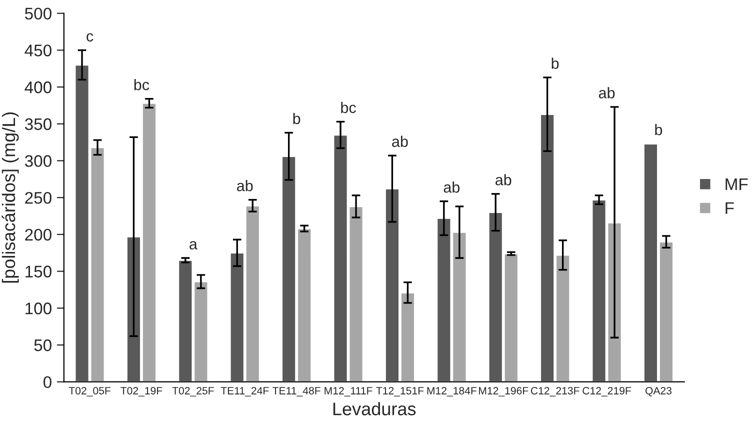 The height and width of the screenshot is (444, 752). What do you see at coordinates (244, 391) in the screenshot?
I see `x-tick-label: TE11_24F` at bounding box center [244, 391].